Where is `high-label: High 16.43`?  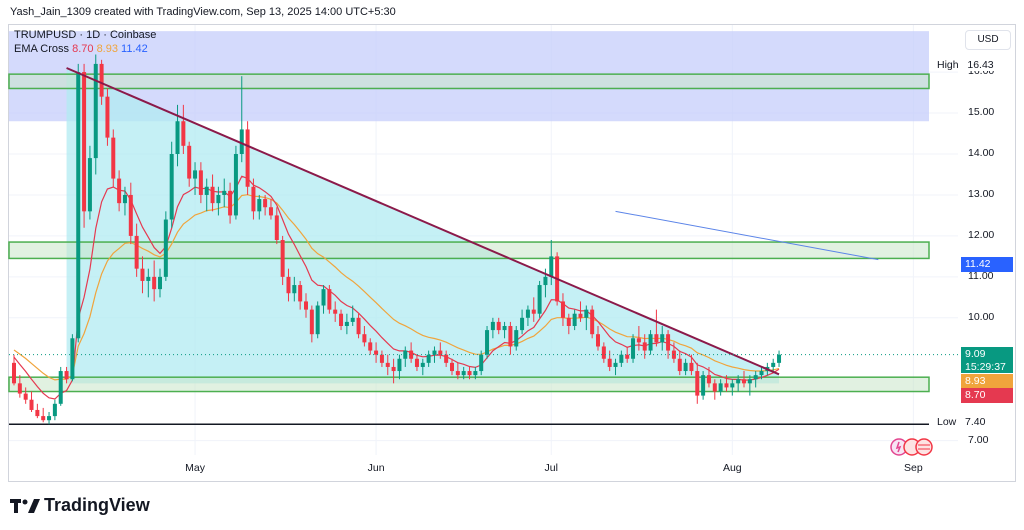
high-label: High 16.43 is located at coordinates (965, 65).